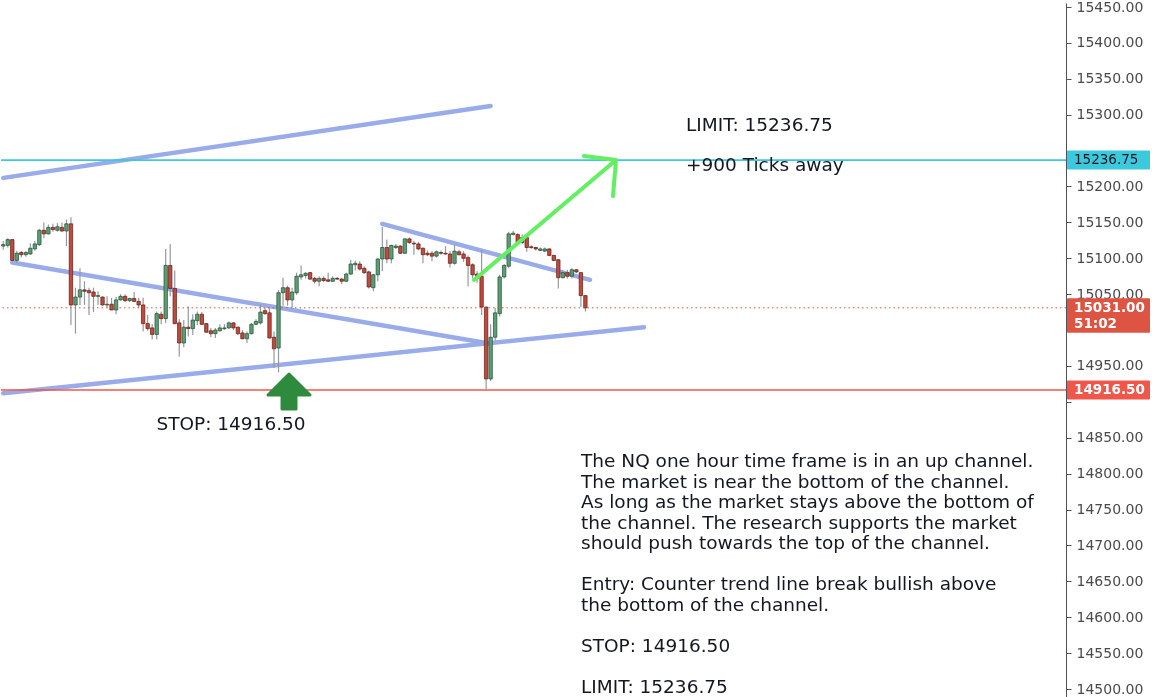  I want to click on y-tick-label: 15350.00, so click(1110, 78).